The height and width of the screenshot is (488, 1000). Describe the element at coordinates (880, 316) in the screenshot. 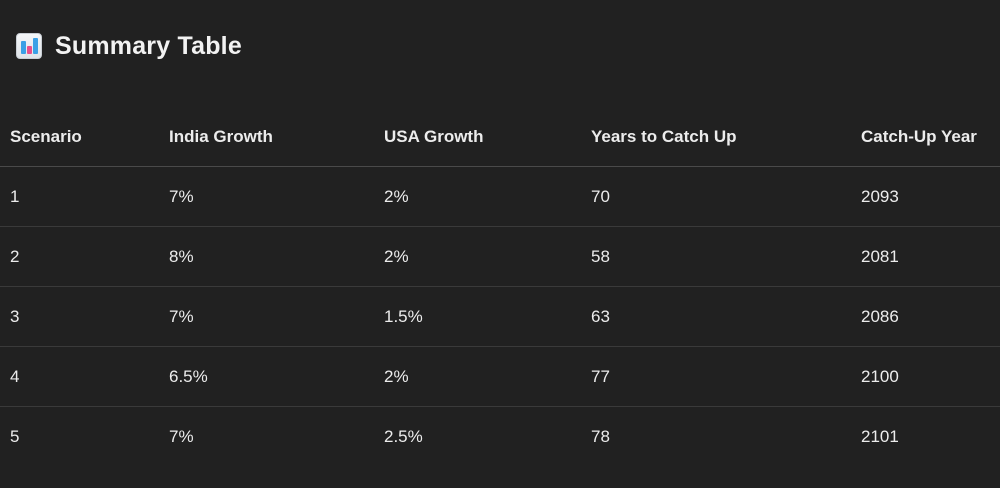

I see `table-cell: 2086` at that location.